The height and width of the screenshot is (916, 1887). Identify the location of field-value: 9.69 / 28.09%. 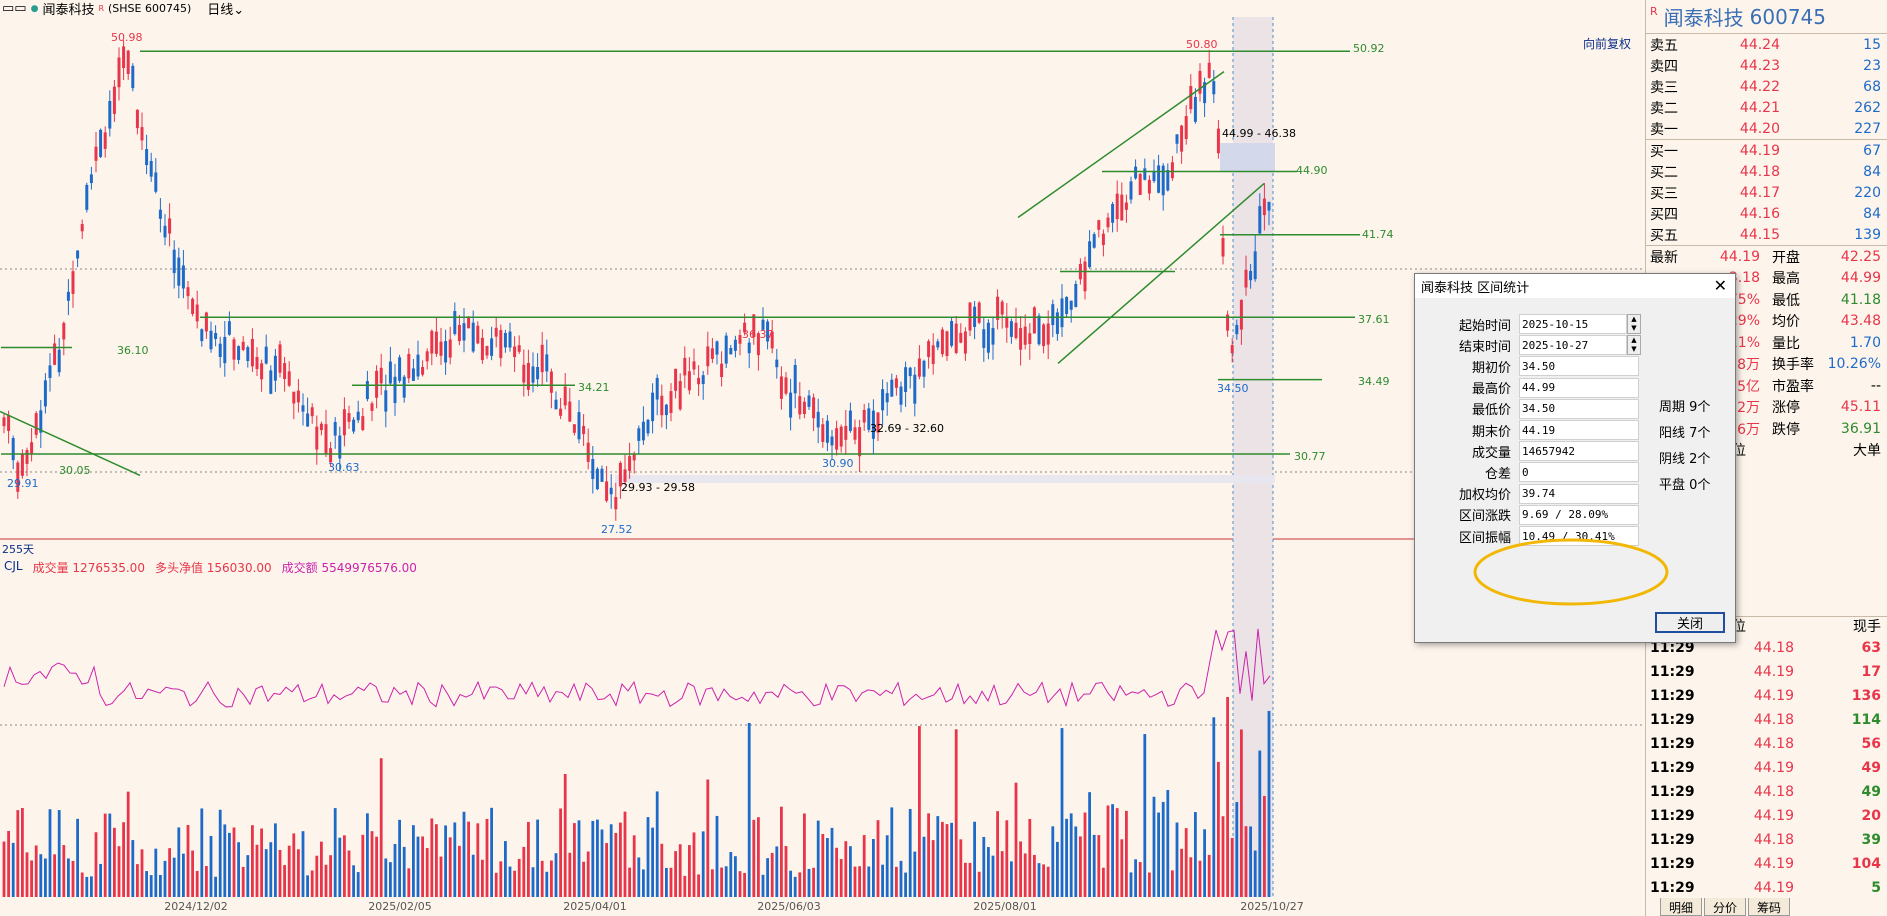
(1579, 514).